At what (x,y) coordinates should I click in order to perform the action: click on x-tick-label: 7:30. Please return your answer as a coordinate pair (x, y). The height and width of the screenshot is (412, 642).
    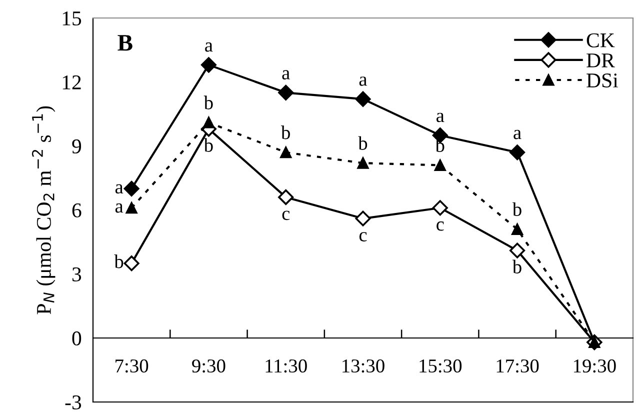
    Looking at the image, I should click on (132, 366).